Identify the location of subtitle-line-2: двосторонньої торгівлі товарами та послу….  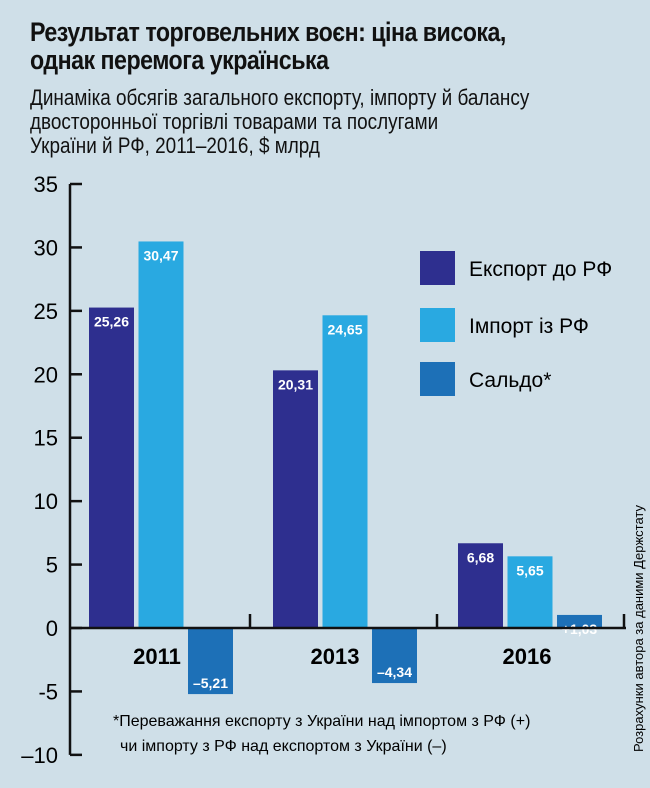
(234, 121).